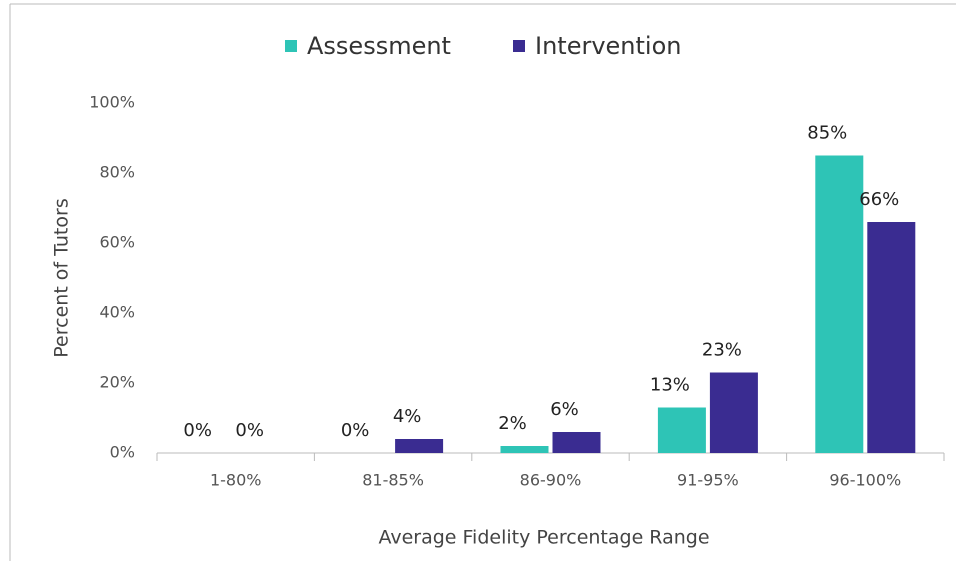 Image resolution: width=956 pixels, height=561 pixels. Describe the element at coordinates (236, 480) in the screenshot. I see `x-tick-label: 1-80%` at that location.